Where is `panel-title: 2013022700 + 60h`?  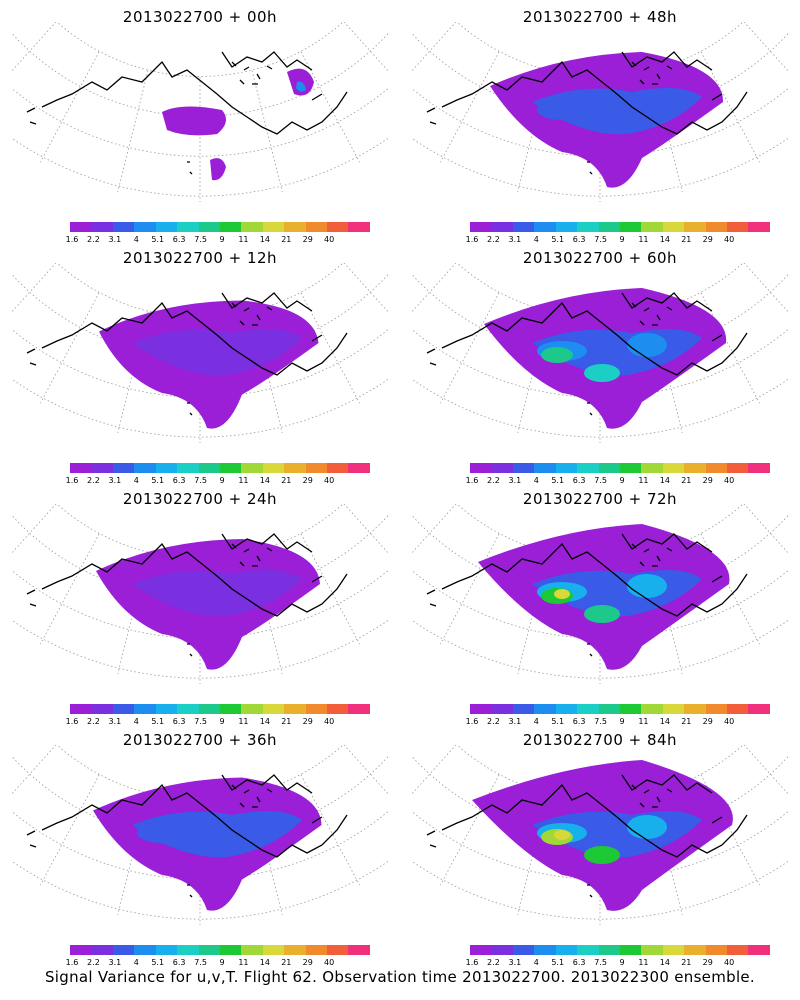
panel-title: 2013022700 + 60h is located at coordinates (600, 258).